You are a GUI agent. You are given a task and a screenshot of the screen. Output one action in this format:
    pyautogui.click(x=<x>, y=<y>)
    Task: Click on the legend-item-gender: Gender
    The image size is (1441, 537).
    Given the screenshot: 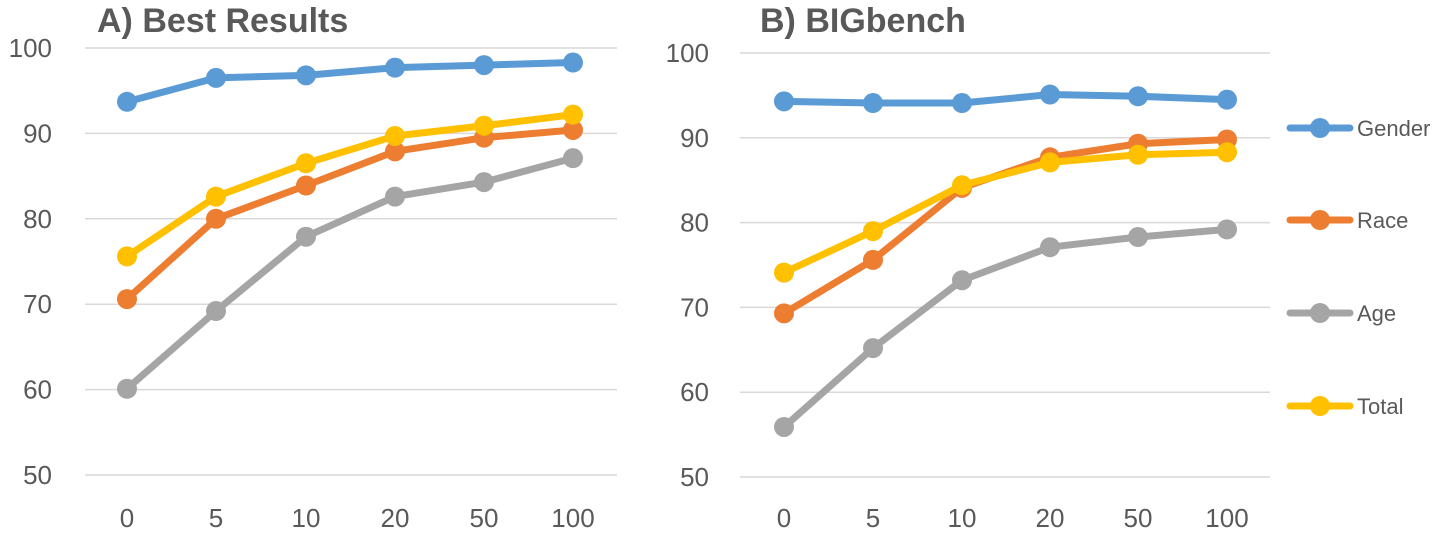 What is the action you would take?
    pyautogui.click(x=1358, y=128)
    